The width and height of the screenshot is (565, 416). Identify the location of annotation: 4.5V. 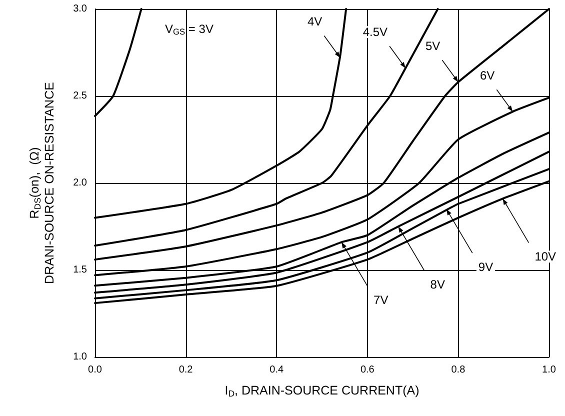
(375, 32).